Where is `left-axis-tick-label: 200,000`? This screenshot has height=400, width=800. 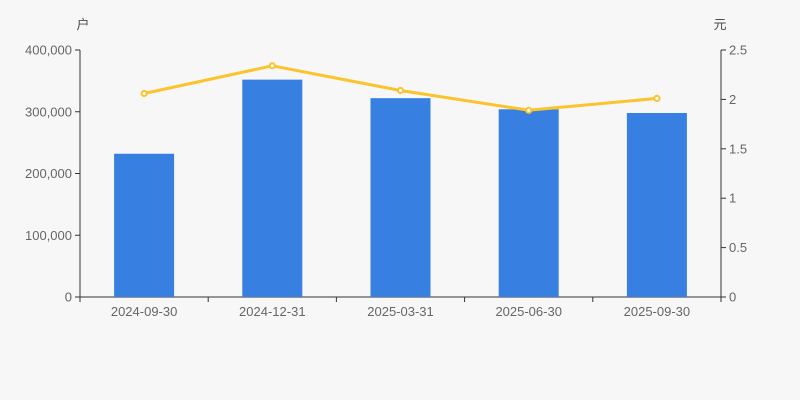 left-axis-tick-label: 200,000 is located at coordinates (48, 173).